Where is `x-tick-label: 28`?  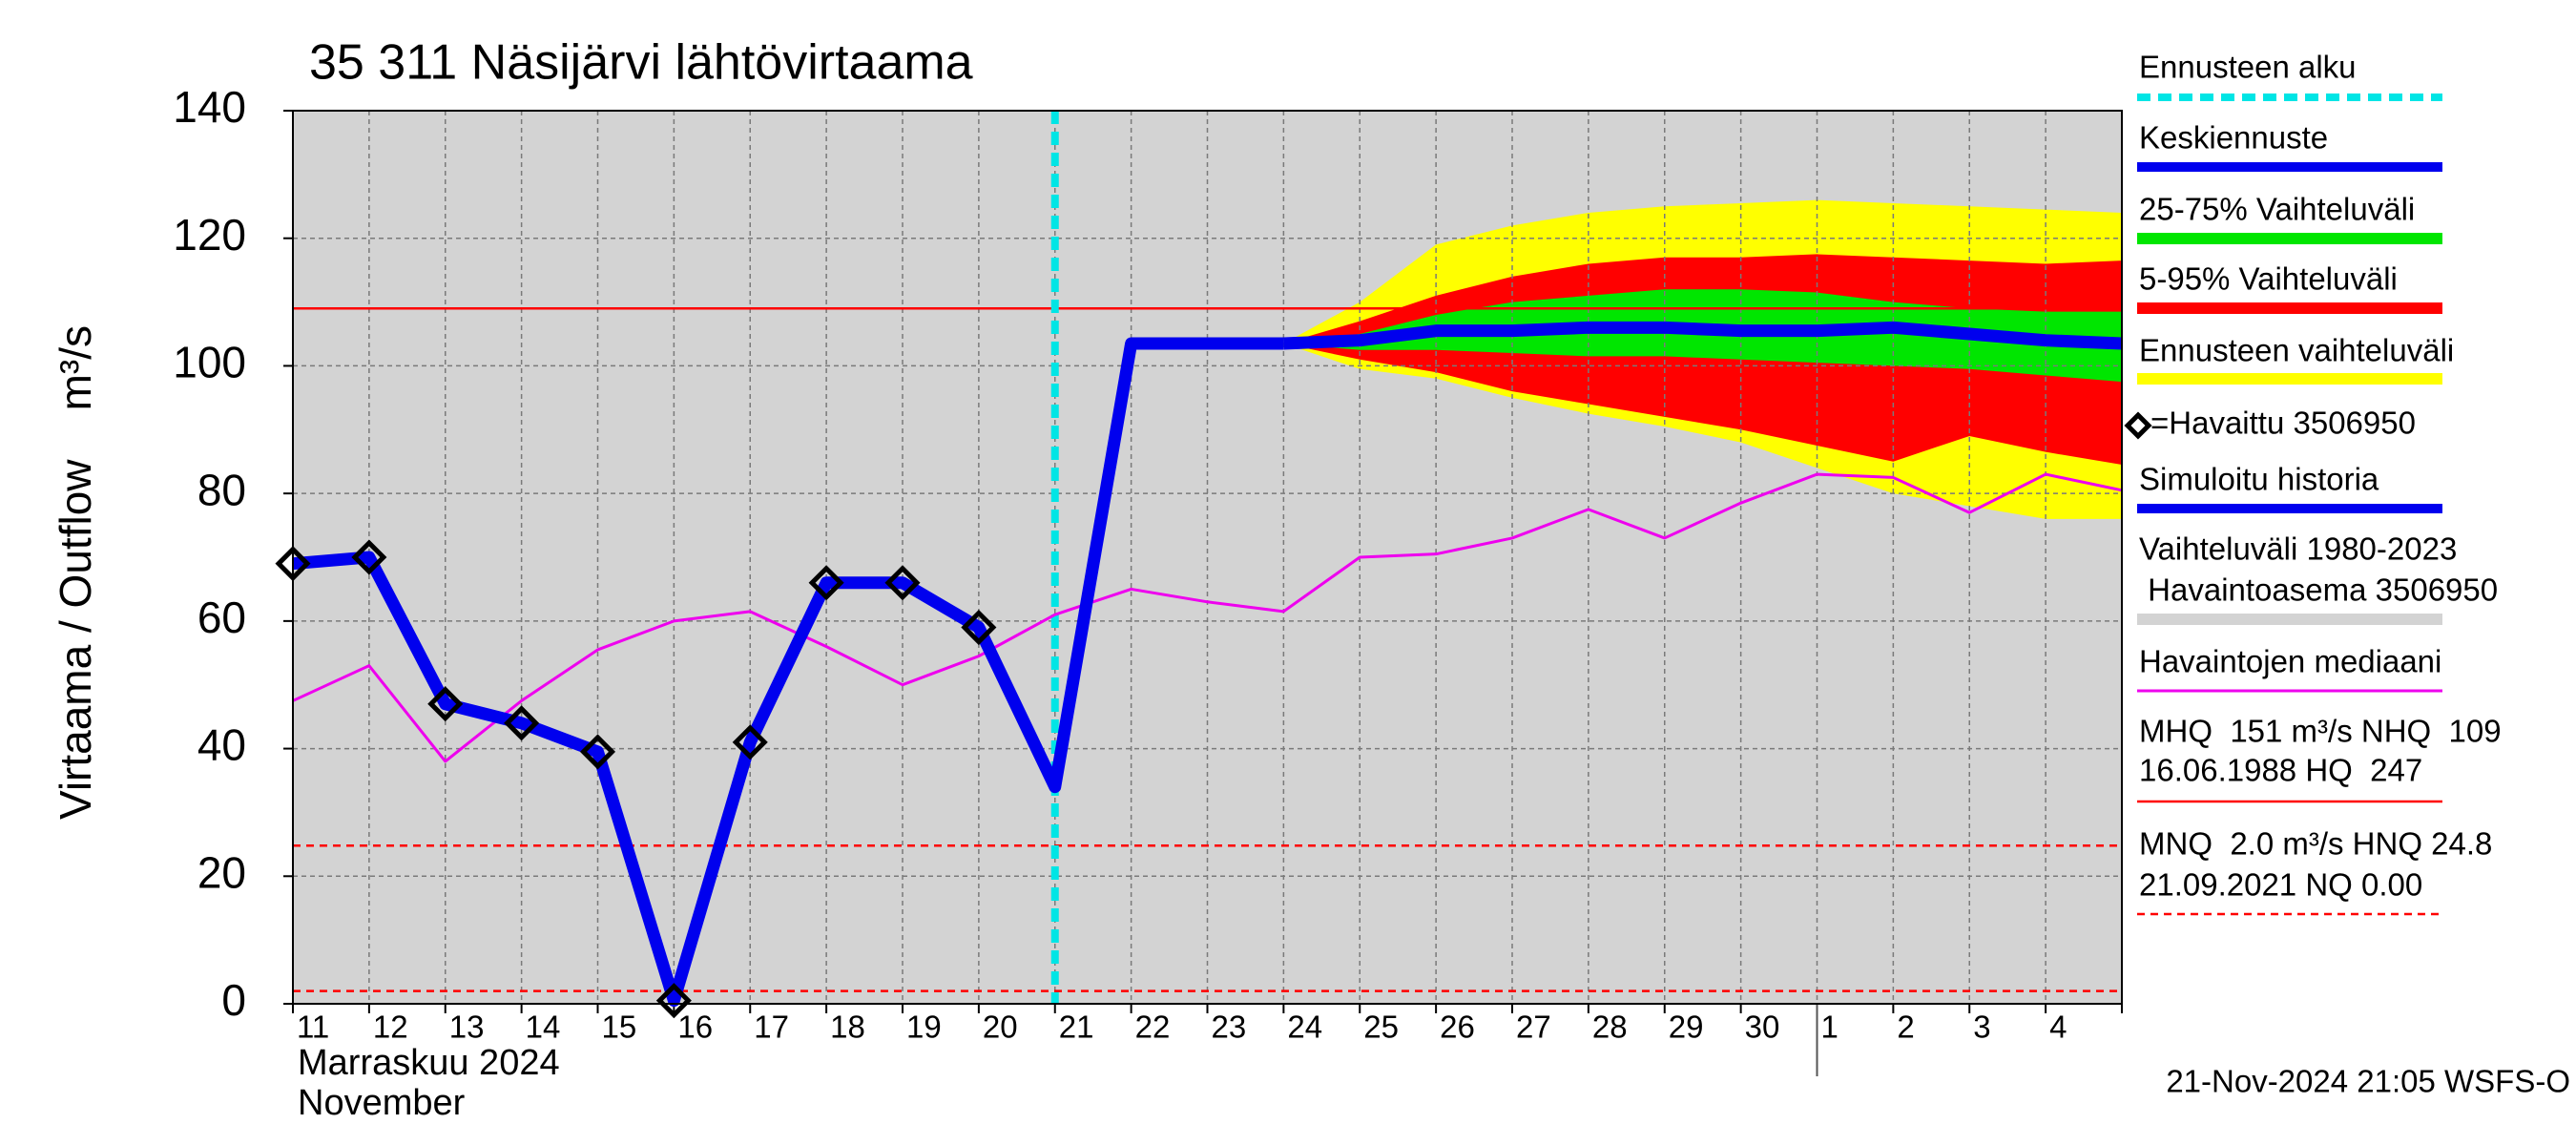
x-tick-label: 28 is located at coordinates (1610, 1027).